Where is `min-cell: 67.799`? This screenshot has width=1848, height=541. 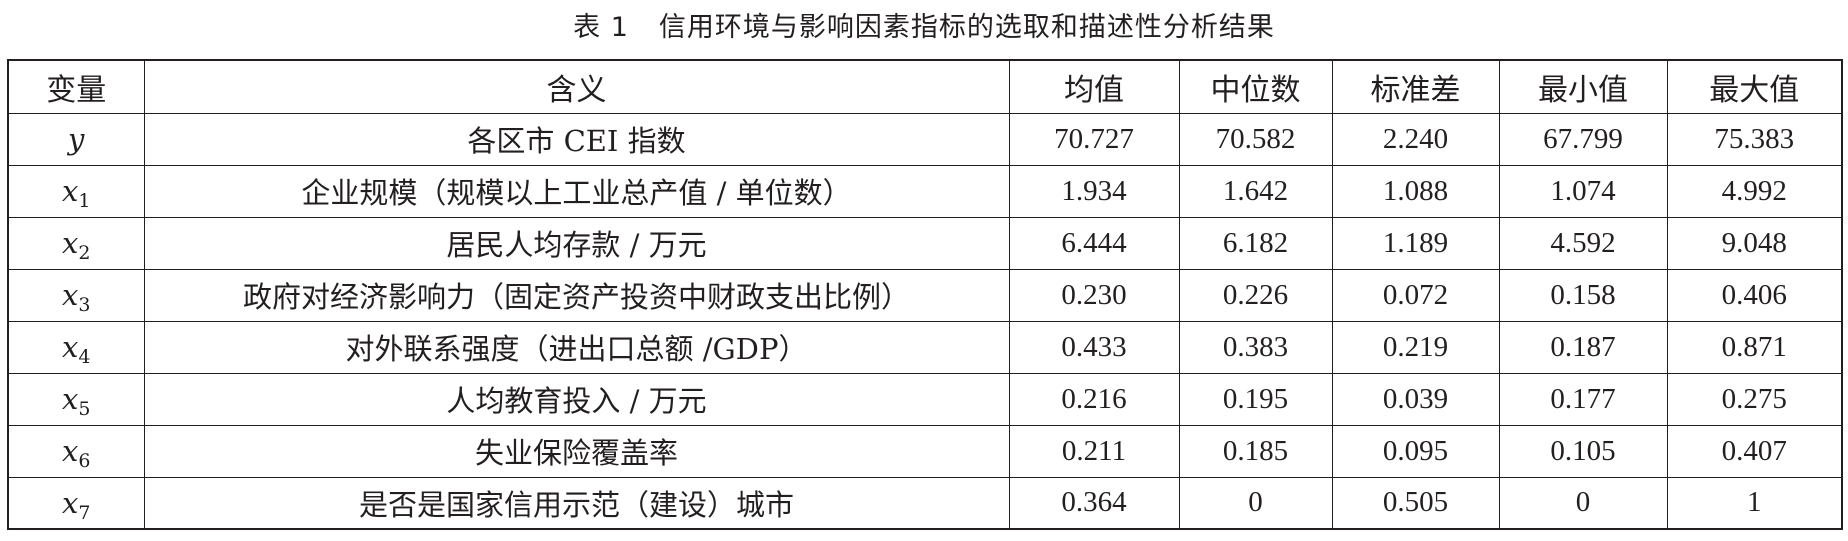 min-cell: 67.799 is located at coordinates (1583, 139).